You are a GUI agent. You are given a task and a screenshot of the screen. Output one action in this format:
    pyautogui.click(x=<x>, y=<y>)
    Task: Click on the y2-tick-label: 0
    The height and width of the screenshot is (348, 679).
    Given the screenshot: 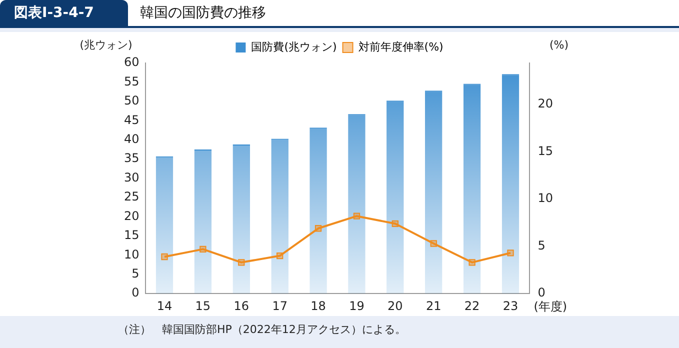 What is the action you would take?
    pyautogui.click(x=542, y=293)
    